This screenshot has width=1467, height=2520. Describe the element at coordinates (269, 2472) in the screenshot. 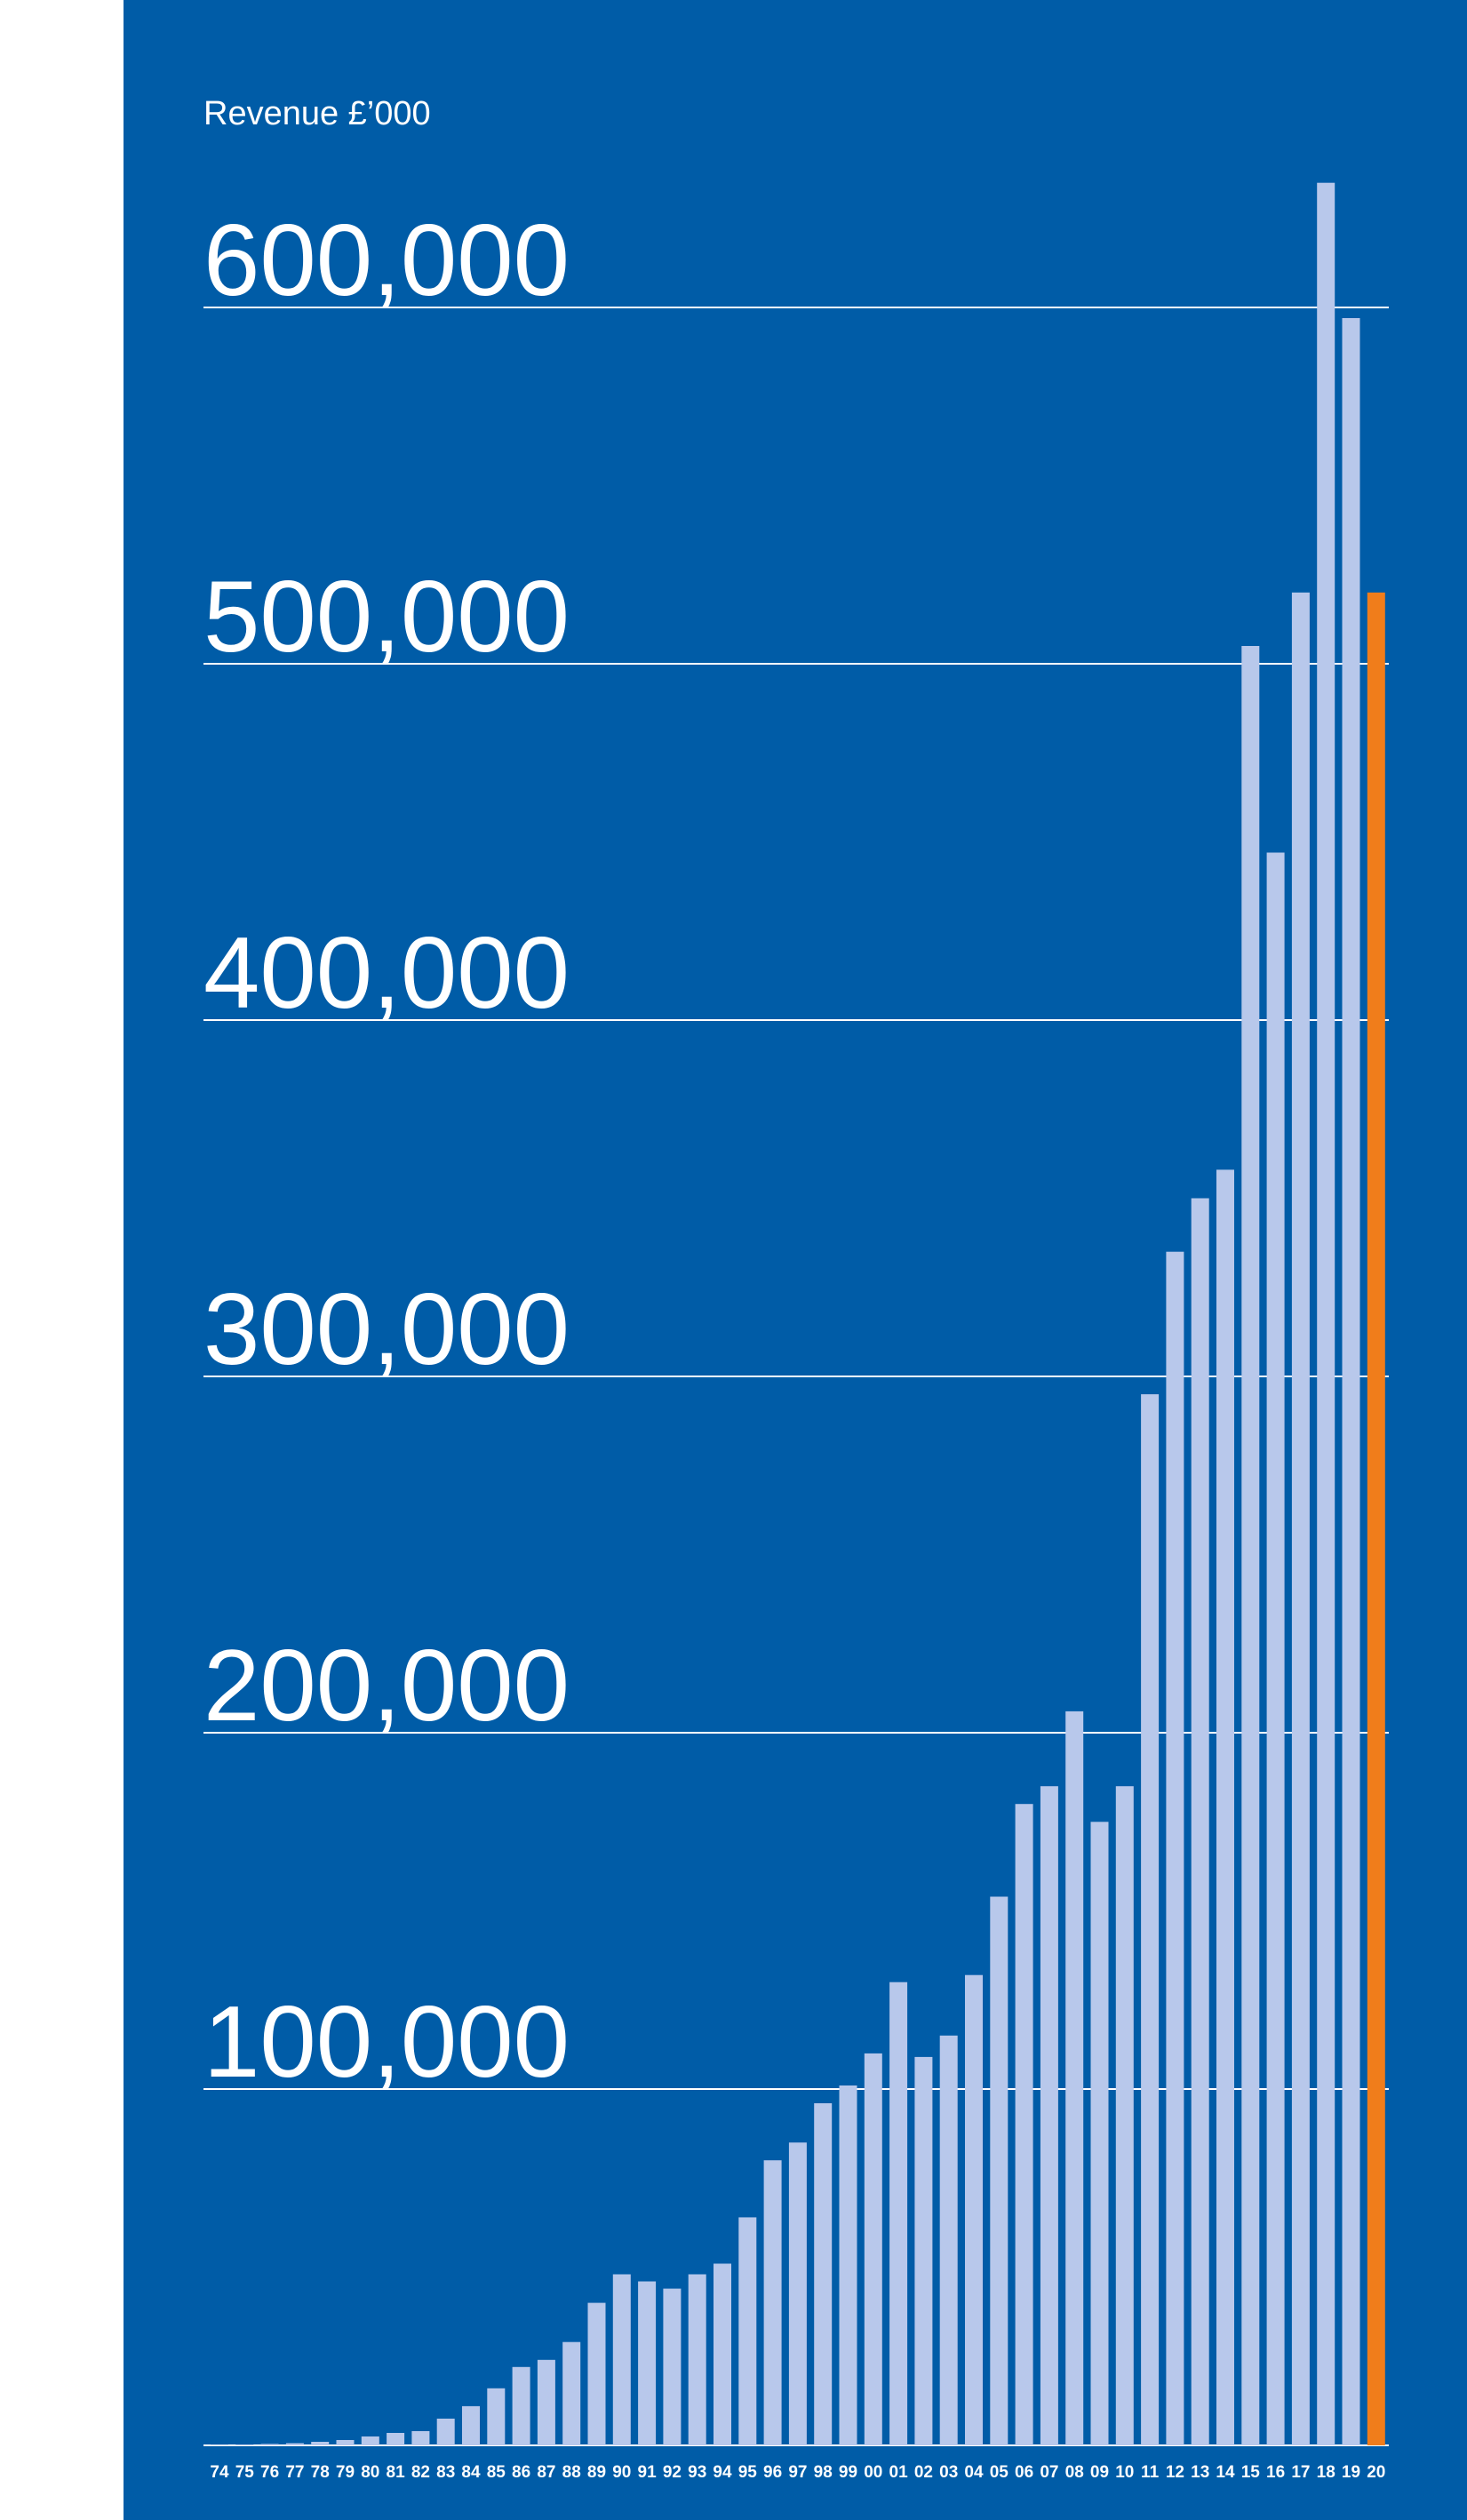

I see `x-tick-label-76: 76` at that location.